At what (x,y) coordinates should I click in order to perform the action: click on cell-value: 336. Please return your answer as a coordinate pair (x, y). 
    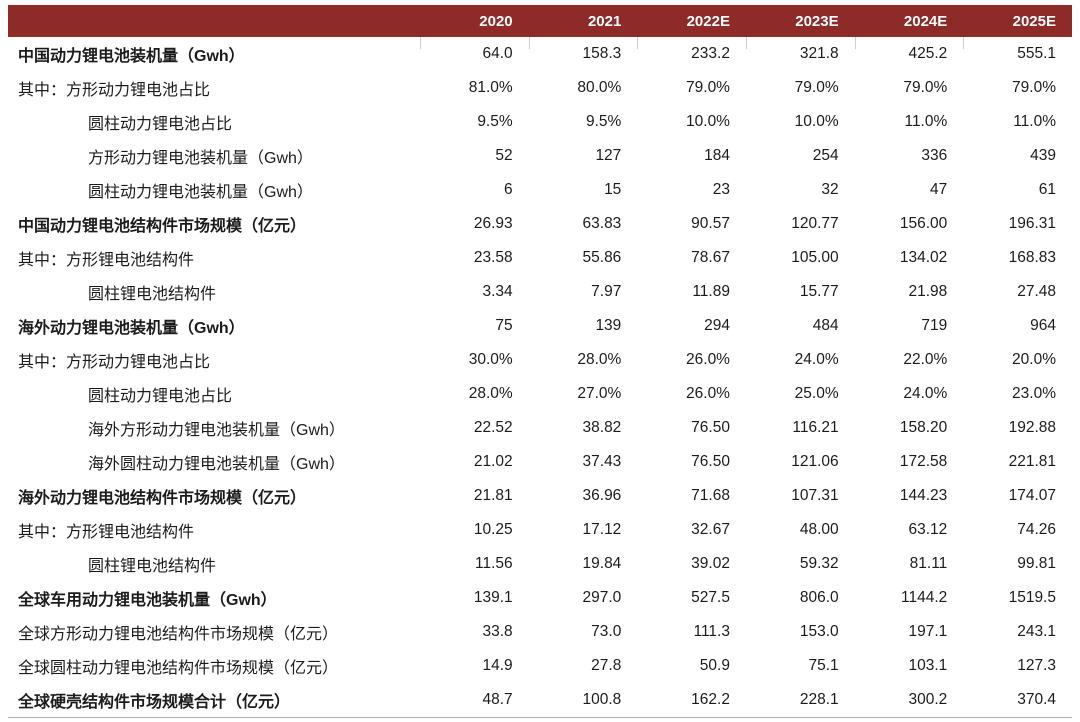
    Looking at the image, I should click on (934, 155).